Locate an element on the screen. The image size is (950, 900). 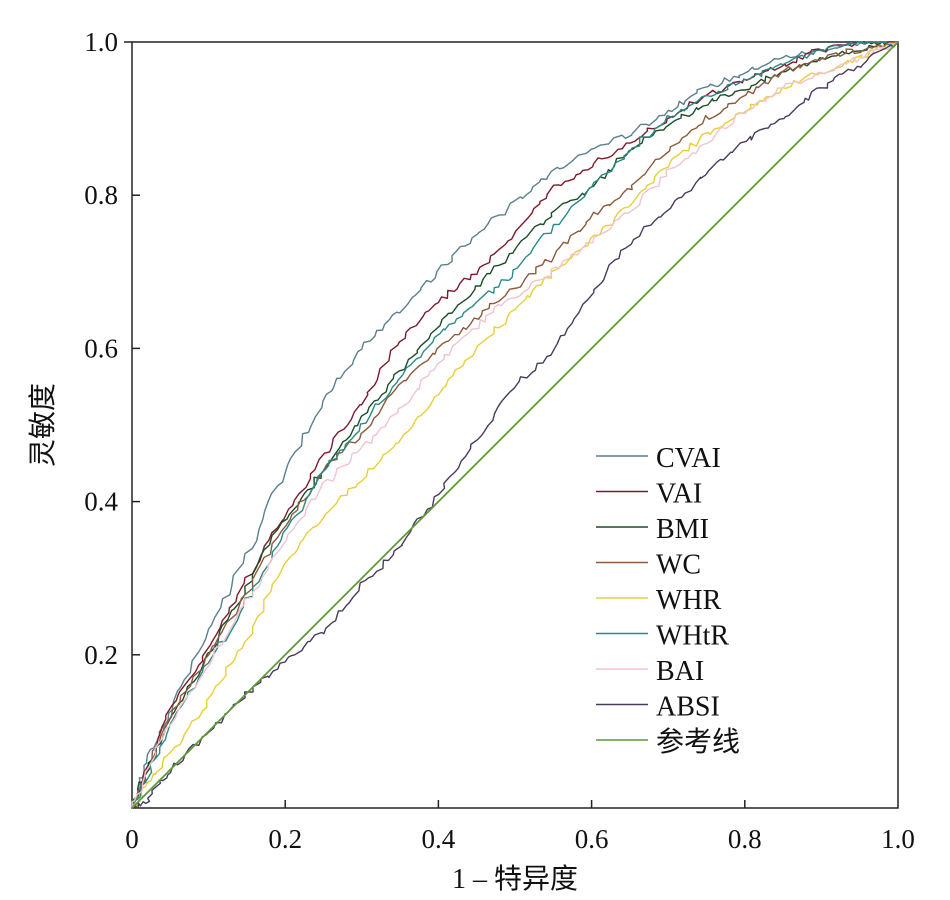
legend-label: BMI is located at coordinates (682, 529).